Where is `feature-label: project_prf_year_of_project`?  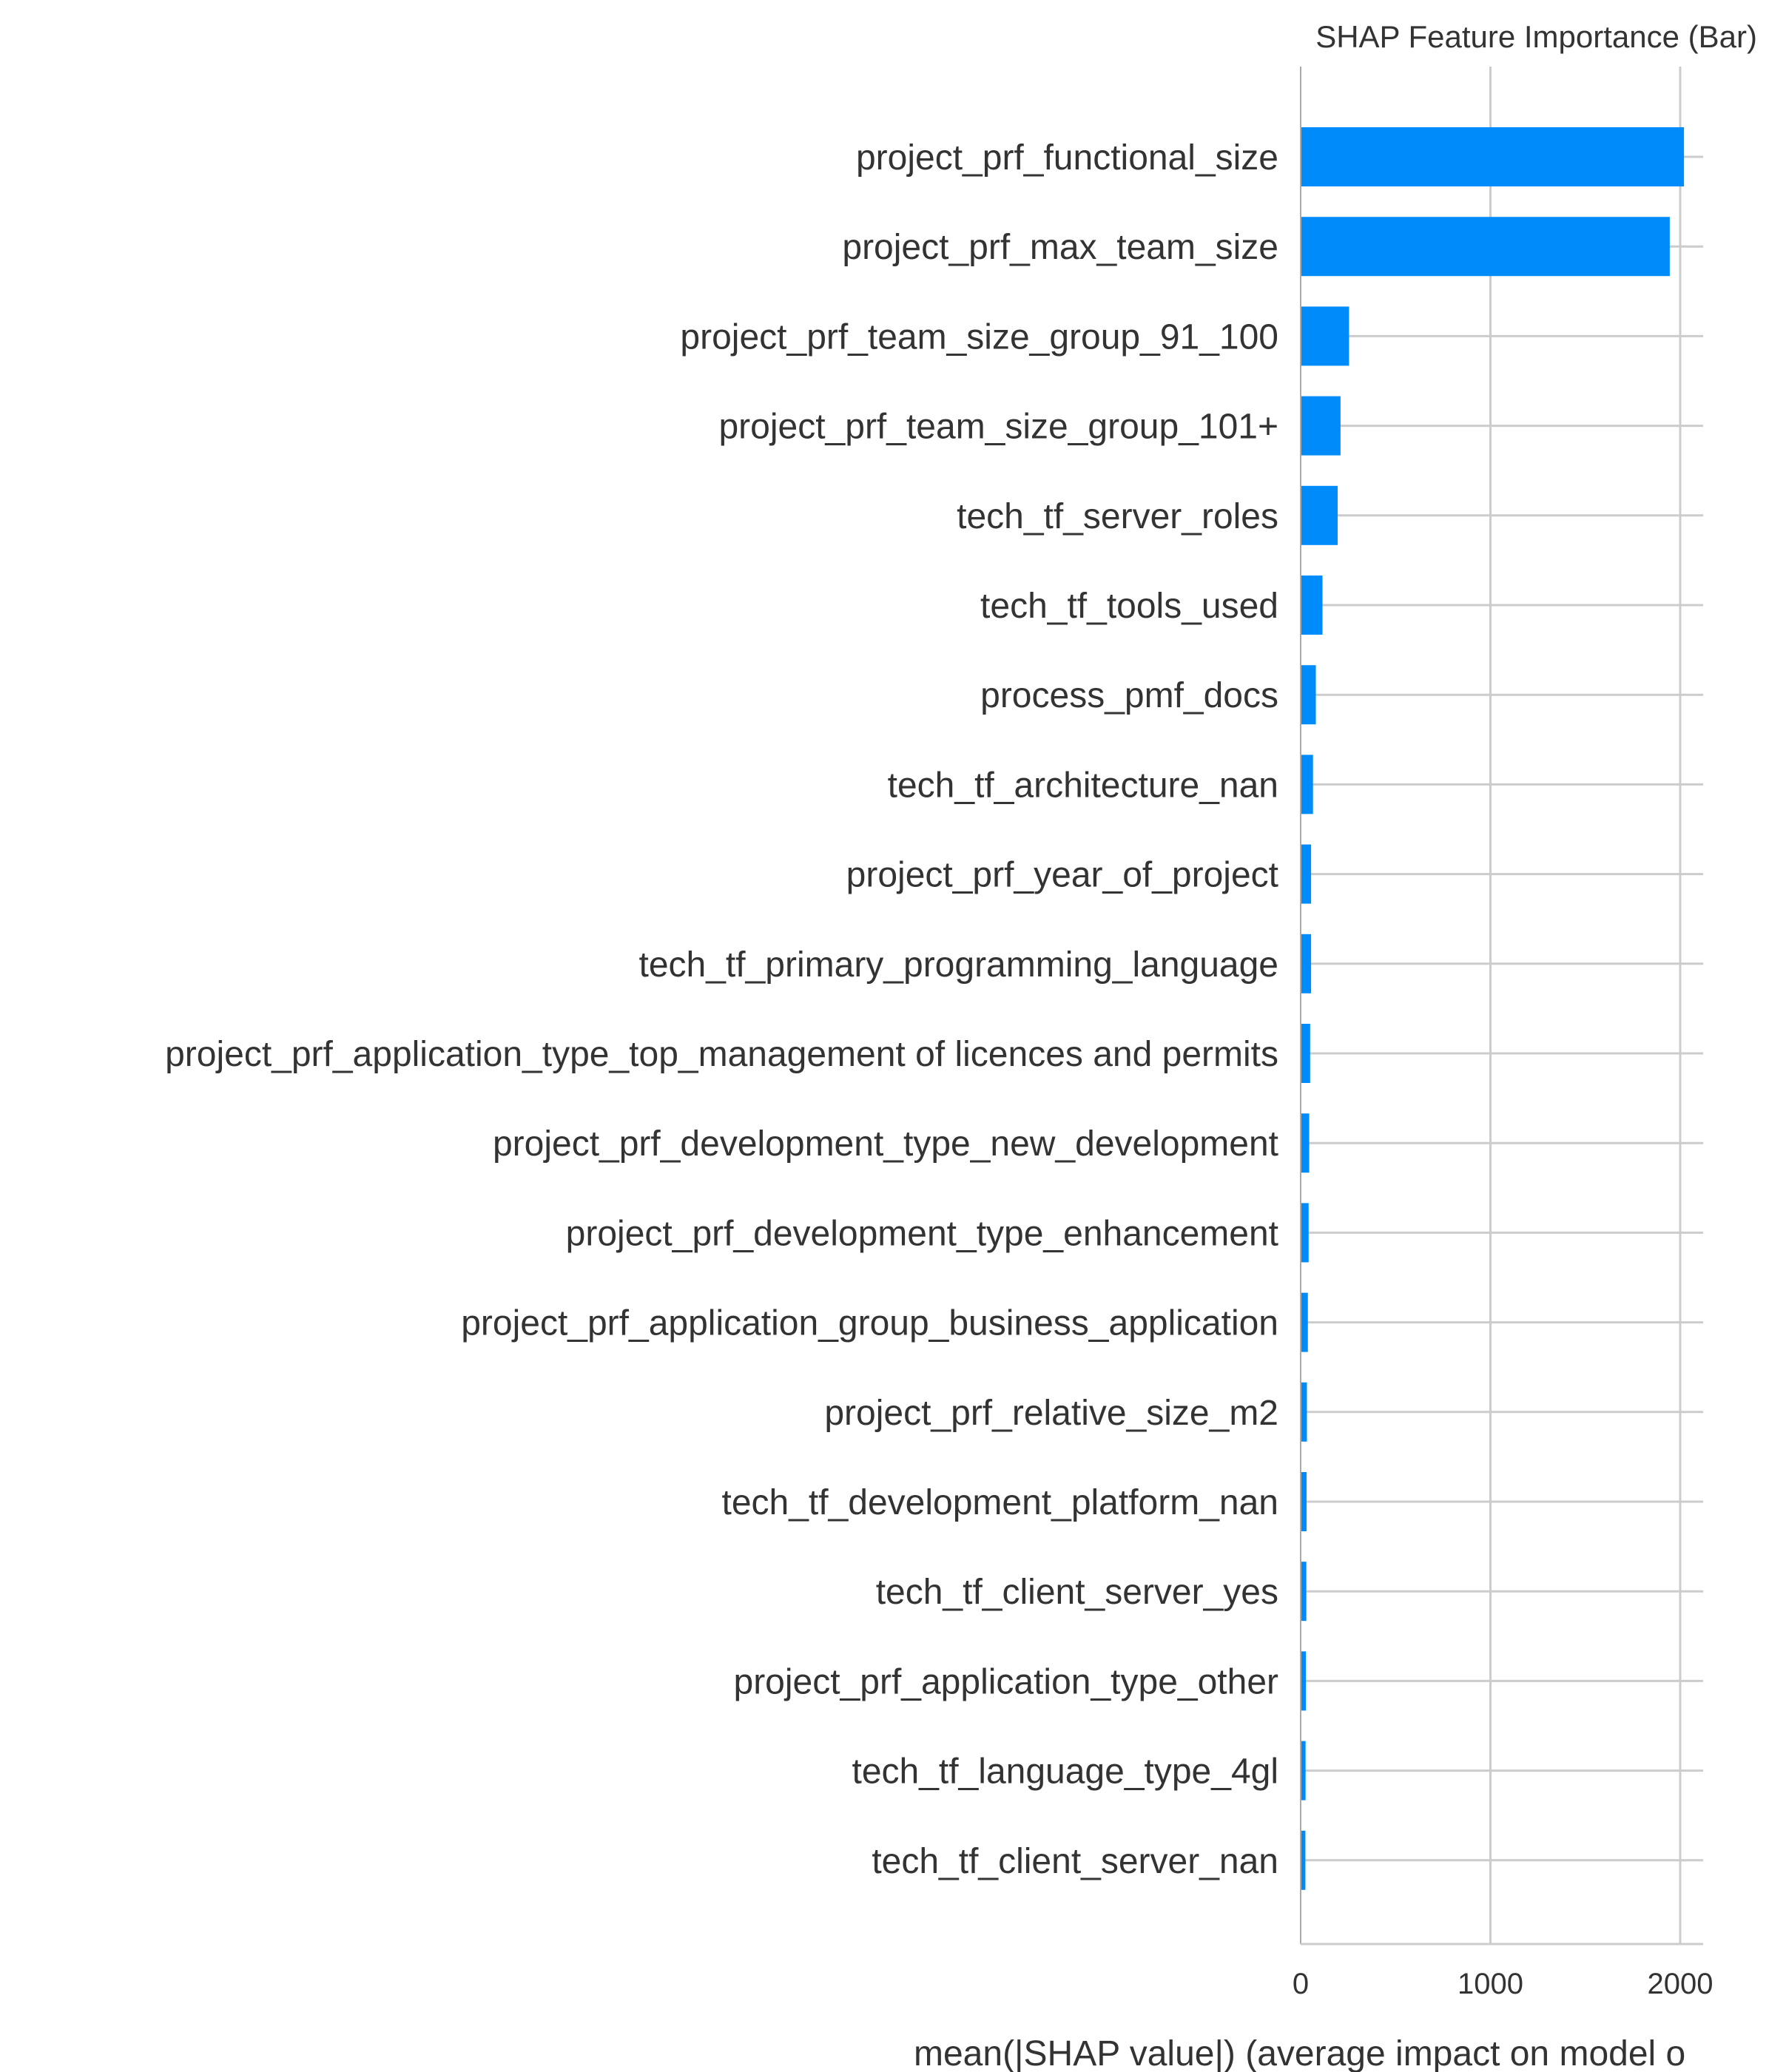 feature-label: project_prf_year_of_project is located at coordinates (1062, 875).